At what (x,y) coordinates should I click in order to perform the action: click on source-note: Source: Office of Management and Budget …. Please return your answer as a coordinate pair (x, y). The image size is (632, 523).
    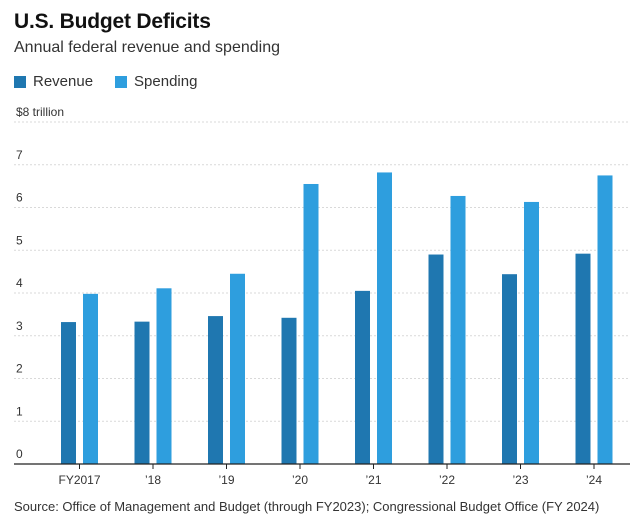
    Looking at the image, I should click on (307, 506).